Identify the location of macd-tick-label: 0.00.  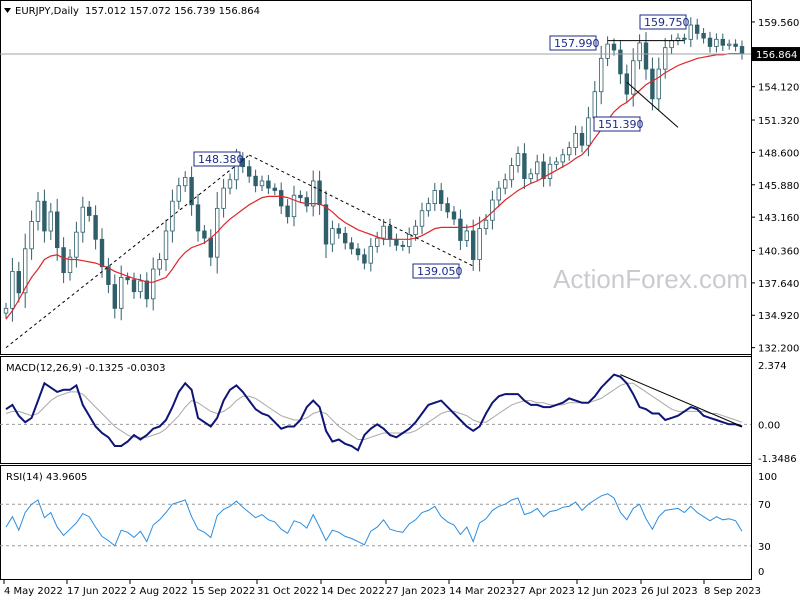
(769, 425).